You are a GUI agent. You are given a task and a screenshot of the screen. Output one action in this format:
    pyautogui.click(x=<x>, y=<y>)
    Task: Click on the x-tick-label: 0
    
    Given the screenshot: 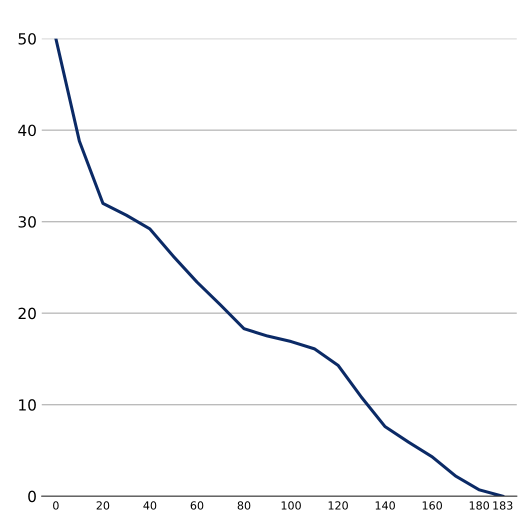 What is the action you would take?
    pyautogui.click(x=56, y=505)
    